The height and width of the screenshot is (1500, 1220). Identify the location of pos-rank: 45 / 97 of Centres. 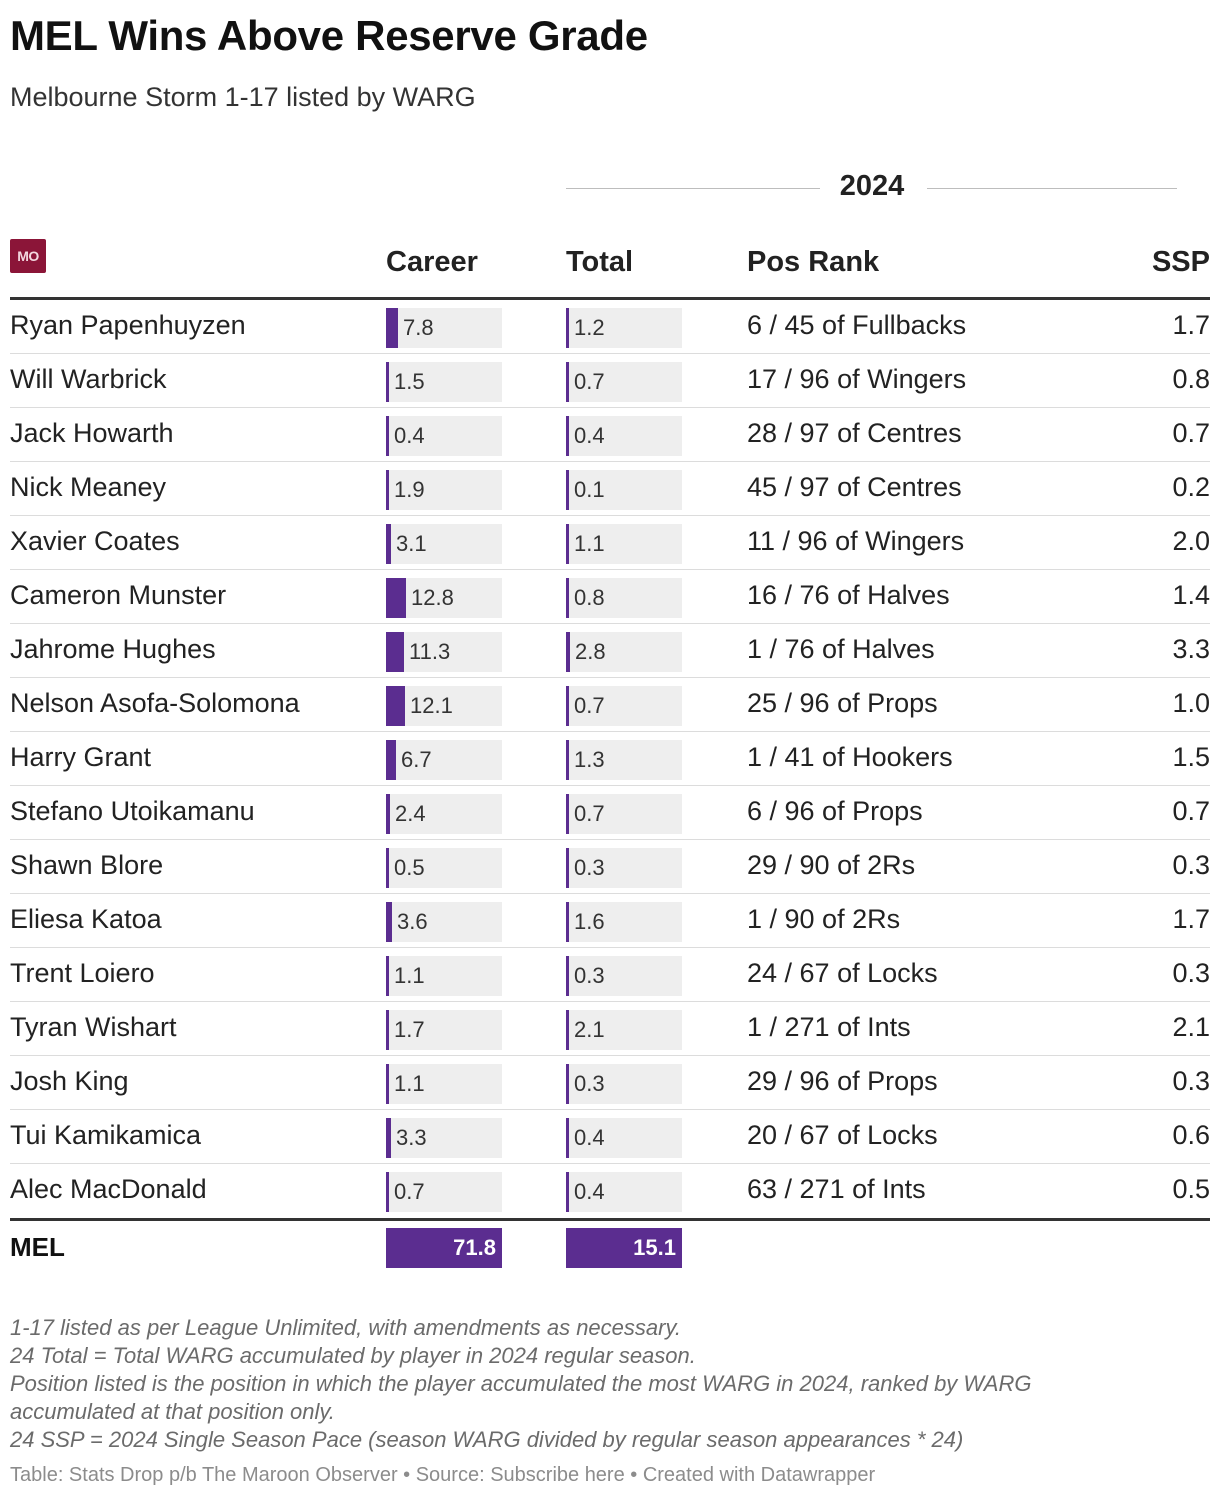
(854, 487).